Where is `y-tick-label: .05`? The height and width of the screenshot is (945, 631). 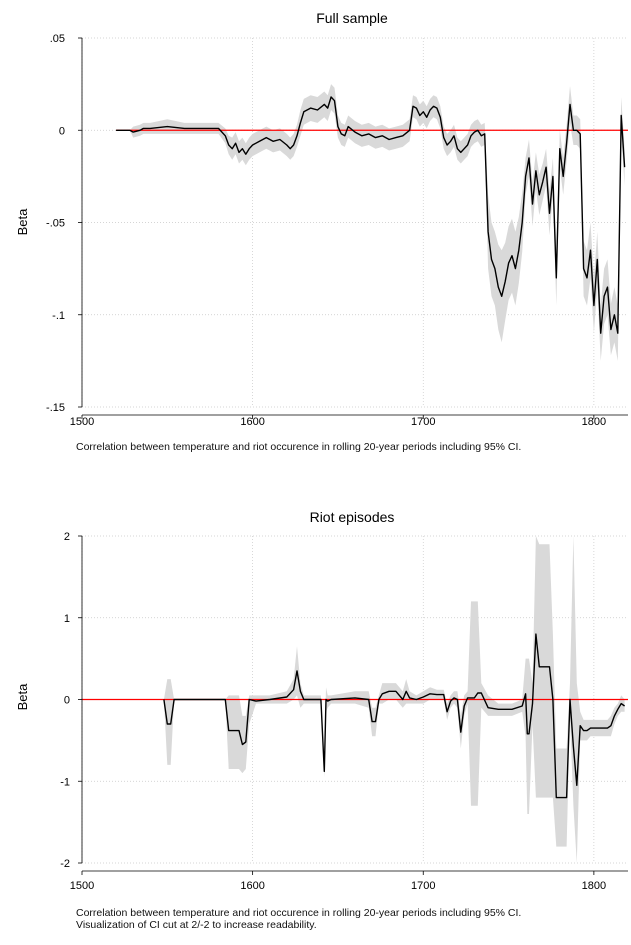 y-tick-label: .05 is located at coordinates (57, 39).